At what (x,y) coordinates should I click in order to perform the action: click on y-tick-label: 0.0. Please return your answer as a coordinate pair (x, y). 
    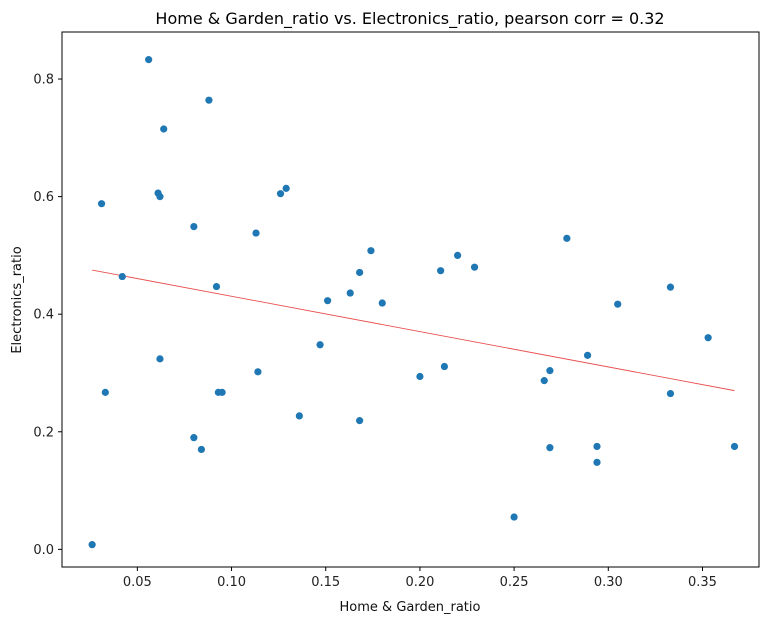
    Looking at the image, I should click on (43, 550).